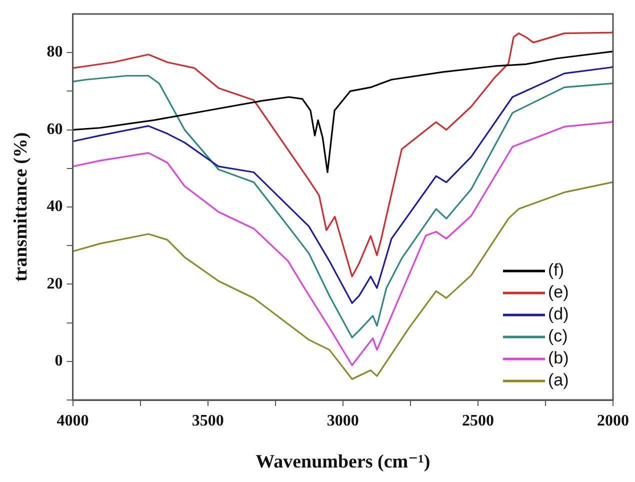  I want to click on y-tick-label: 60, so click(54, 129).